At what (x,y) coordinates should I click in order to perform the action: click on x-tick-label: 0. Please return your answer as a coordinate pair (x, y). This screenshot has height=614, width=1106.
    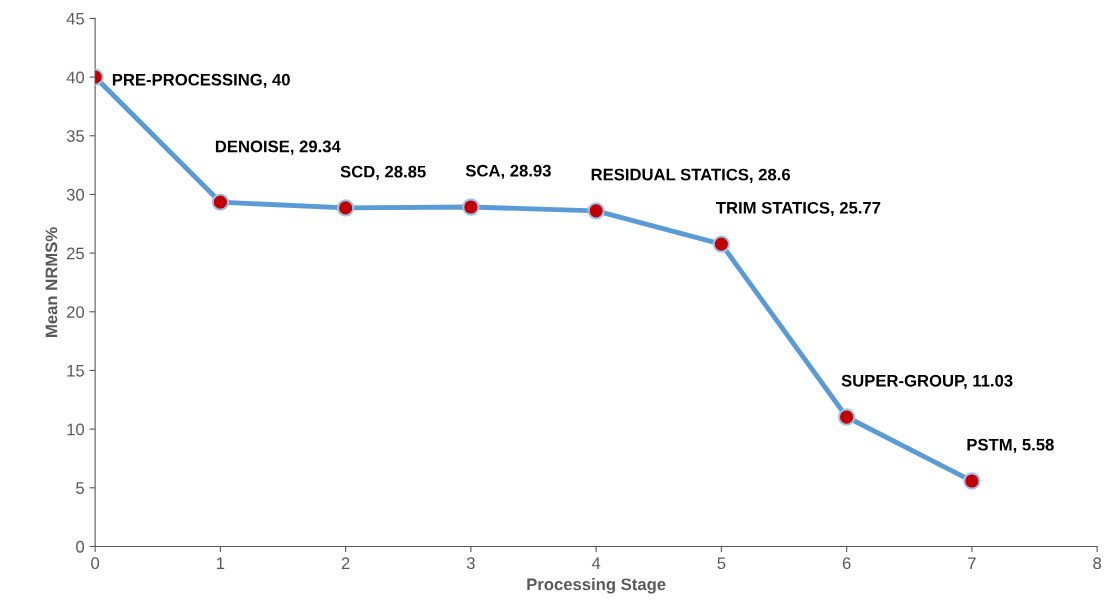
    Looking at the image, I should click on (95, 563).